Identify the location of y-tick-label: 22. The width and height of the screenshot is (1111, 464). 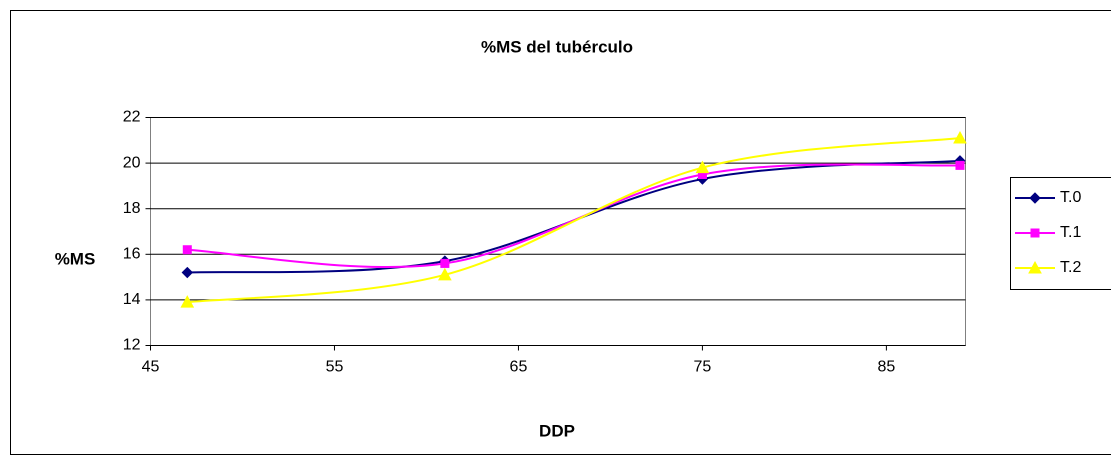
(132, 117).